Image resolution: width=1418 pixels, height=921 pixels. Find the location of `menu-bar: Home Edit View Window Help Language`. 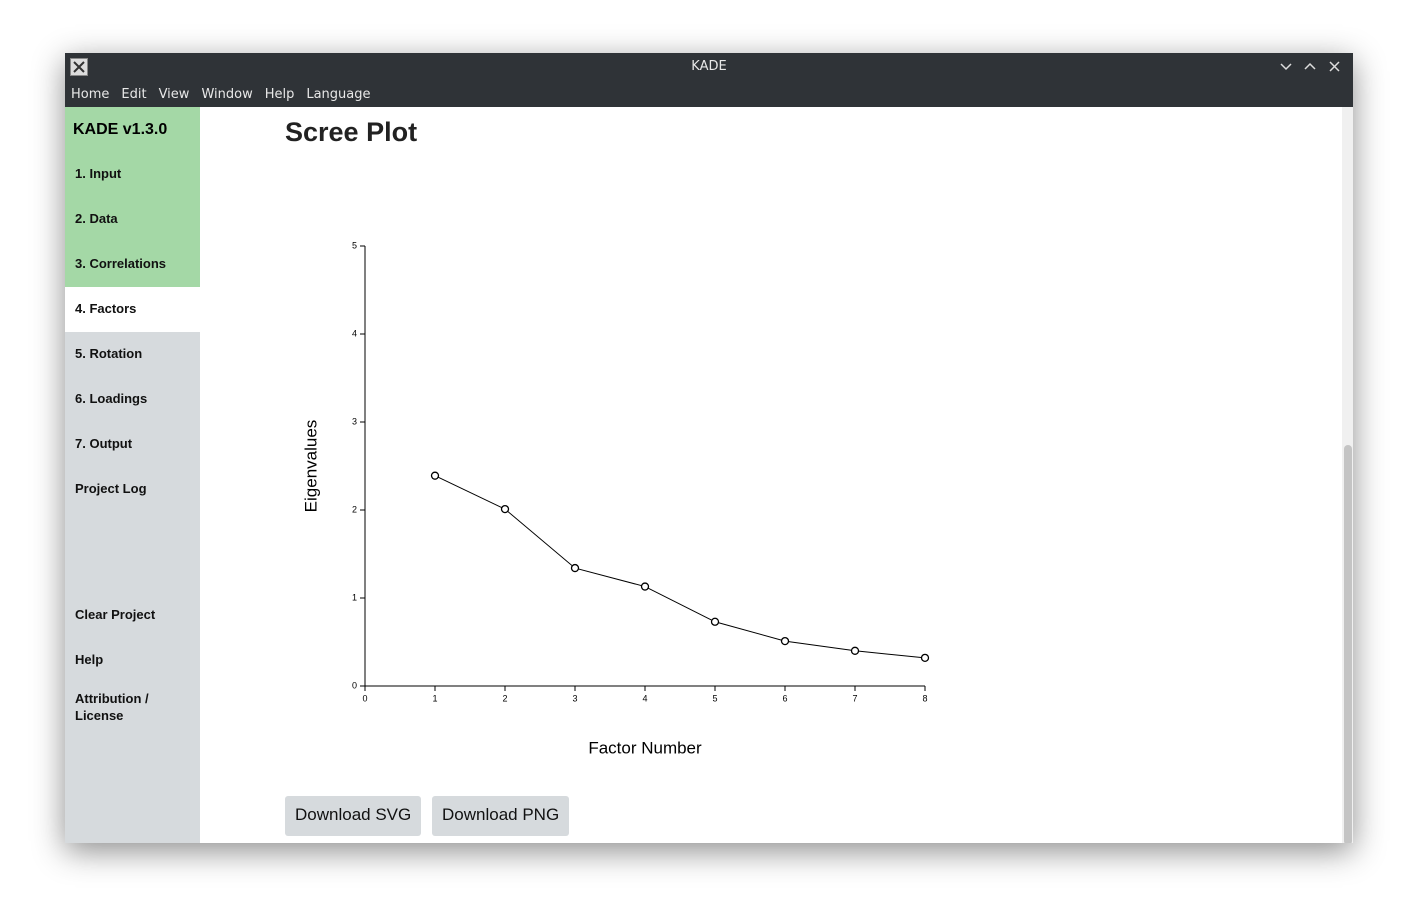

menu-bar: Home Edit View Window Help Language is located at coordinates (709, 94).